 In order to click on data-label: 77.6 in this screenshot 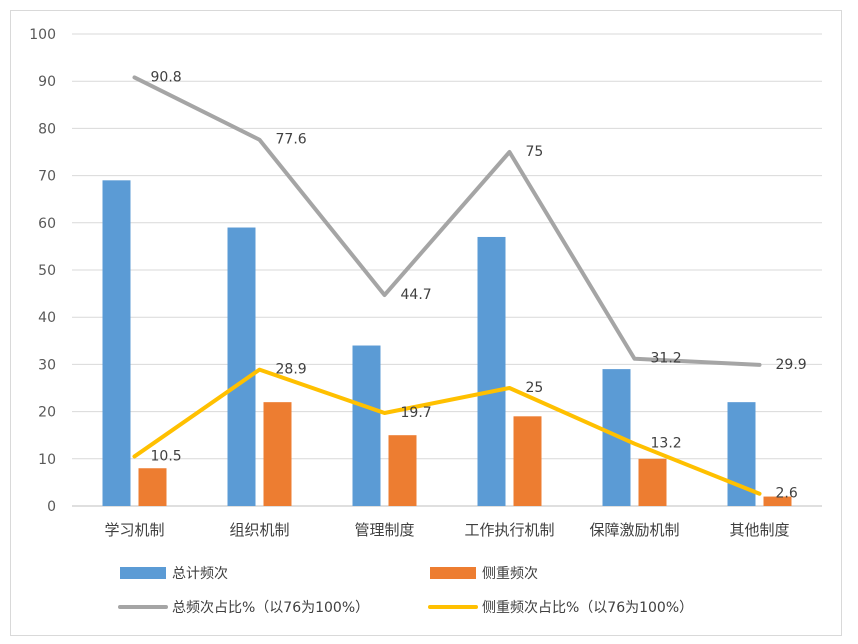, I will do `click(291, 140)`.